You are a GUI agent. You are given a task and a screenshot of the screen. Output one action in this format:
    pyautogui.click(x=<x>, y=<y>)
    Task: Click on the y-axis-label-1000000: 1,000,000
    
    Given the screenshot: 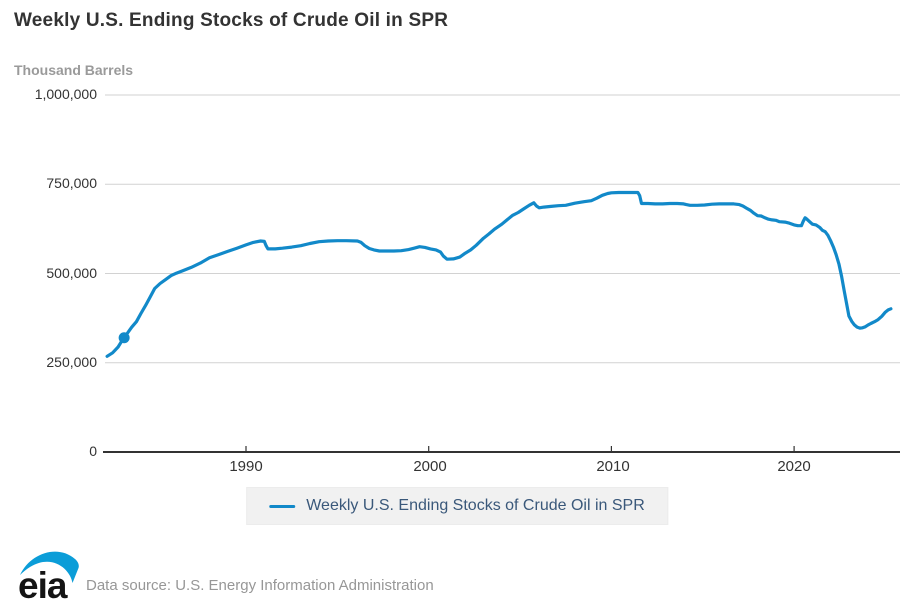 What is the action you would take?
    pyautogui.click(x=65, y=94)
    